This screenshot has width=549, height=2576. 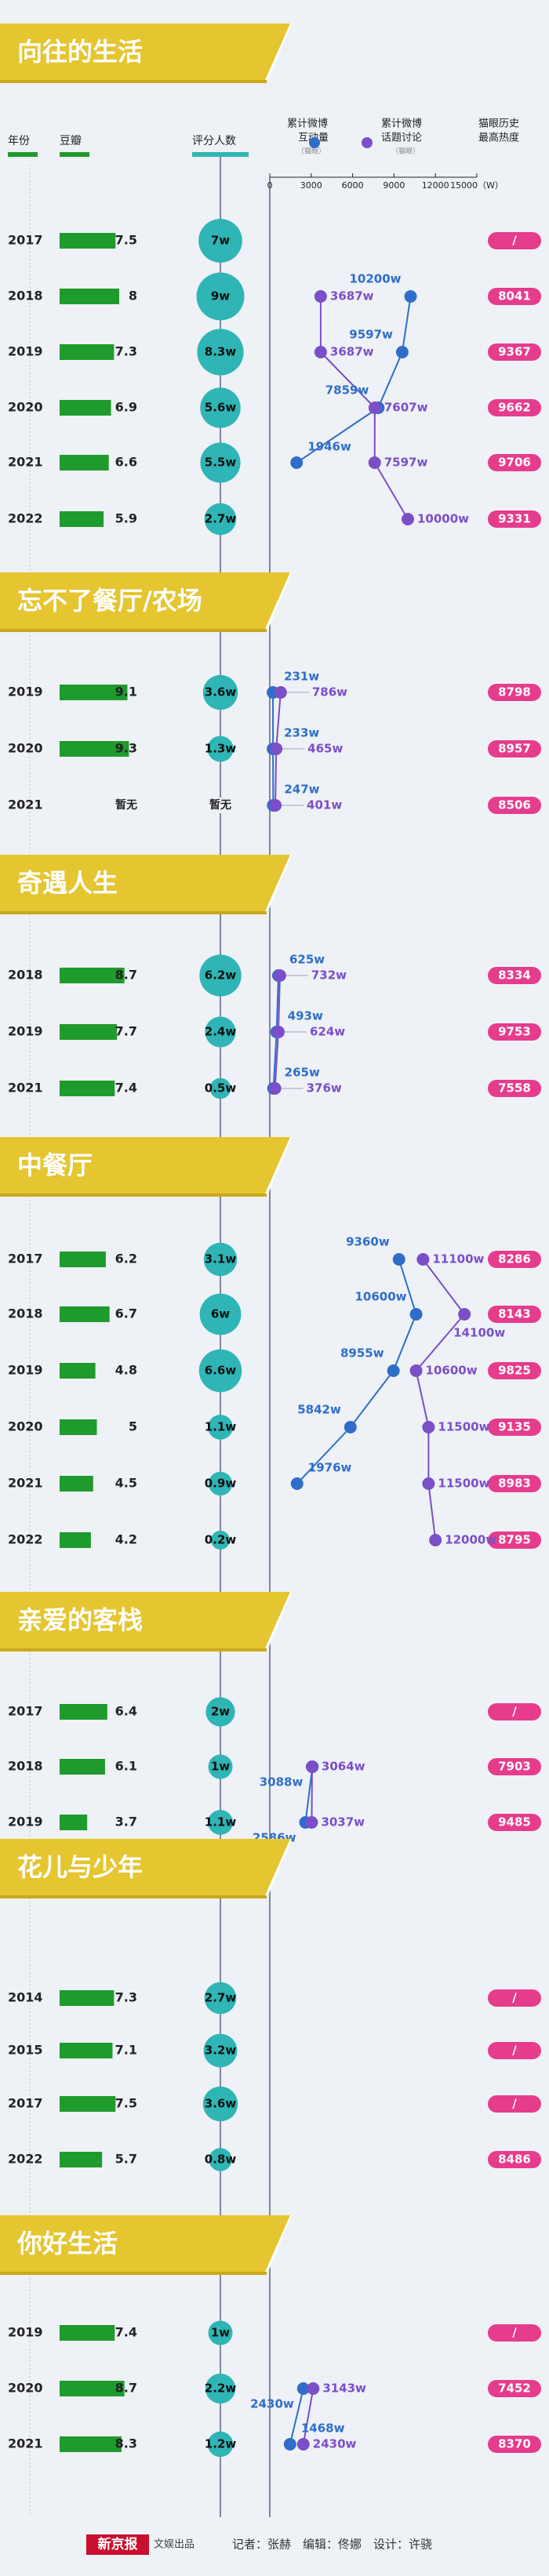 What do you see at coordinates (470, 1540) in the screenshot?
I see `topic-label: 12000w` at bounding box center [470, 1540].